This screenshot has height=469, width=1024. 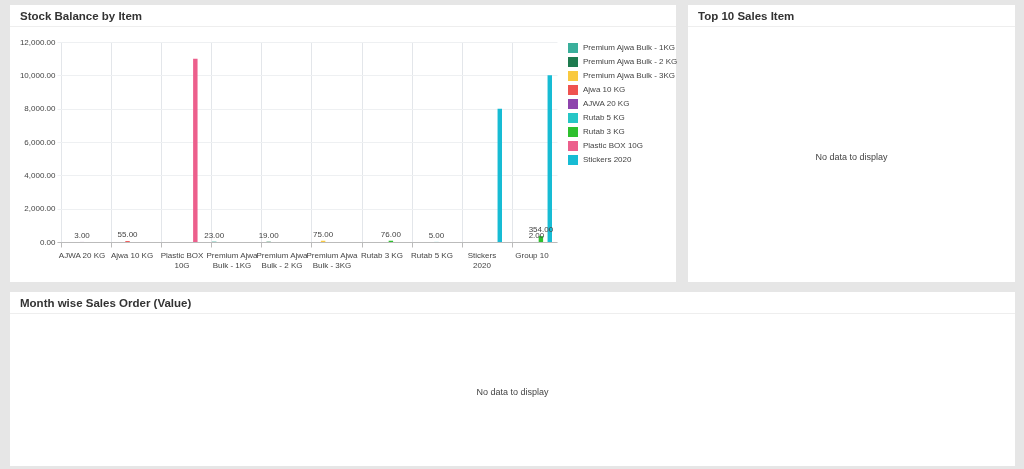 What do you see at coordinates (232, 260) in the screenshot?
I see `x-tick-label: Premium Ajwa Bulk - 1KG` at bounding box center [232, 260].